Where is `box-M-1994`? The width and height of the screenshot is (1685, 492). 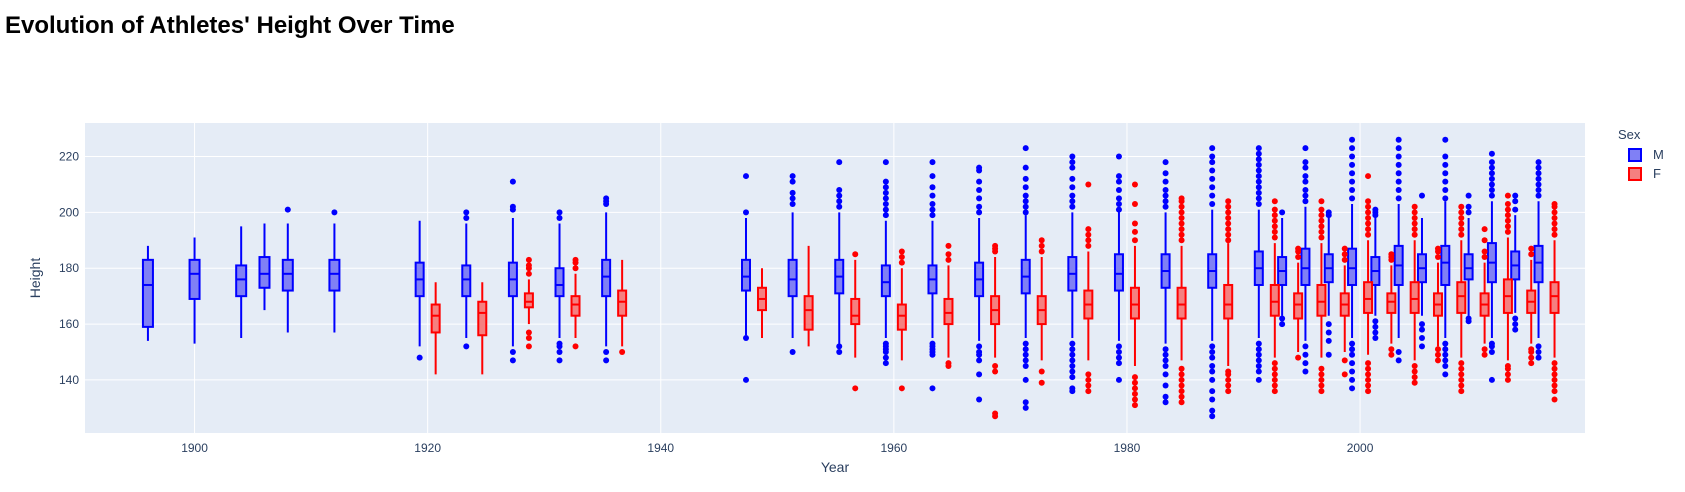 box-M-1994 is located at coordinates (1282, 268).